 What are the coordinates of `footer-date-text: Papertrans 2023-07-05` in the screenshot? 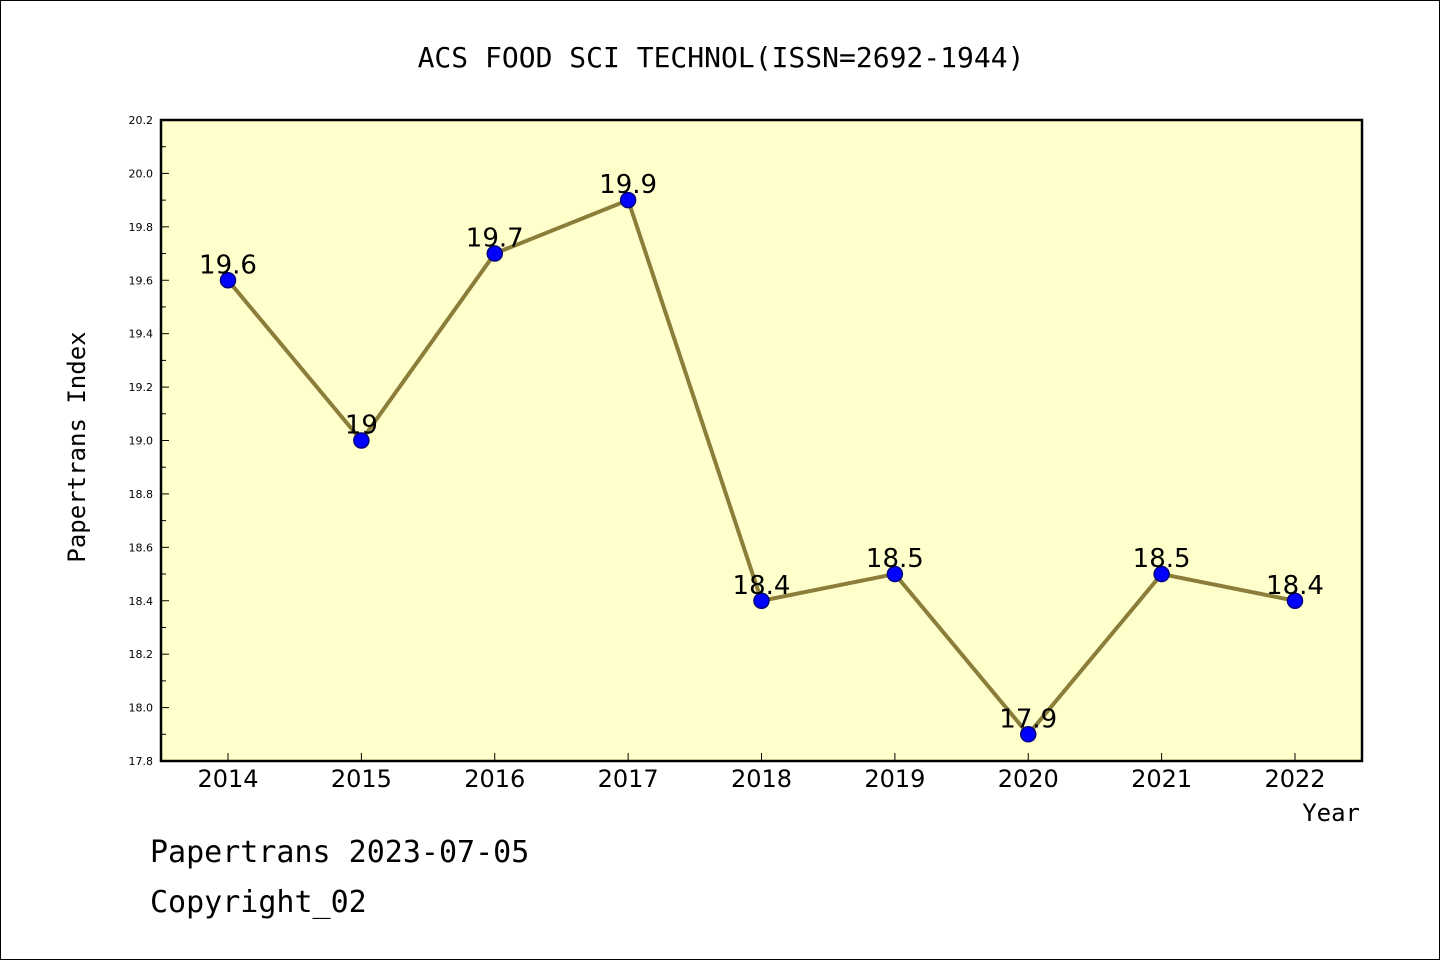 It's located at (340, 852).